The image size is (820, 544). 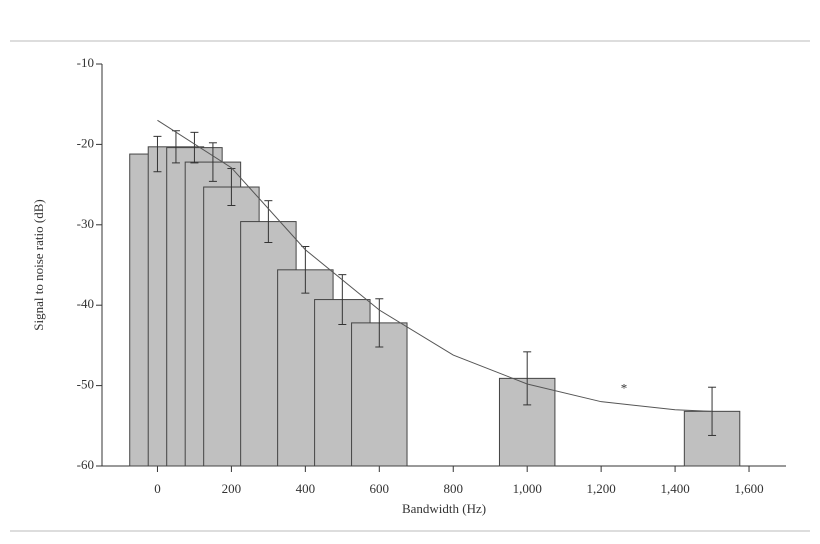 I want to click on x-tick-label: 800, so click(x=453, y=488).